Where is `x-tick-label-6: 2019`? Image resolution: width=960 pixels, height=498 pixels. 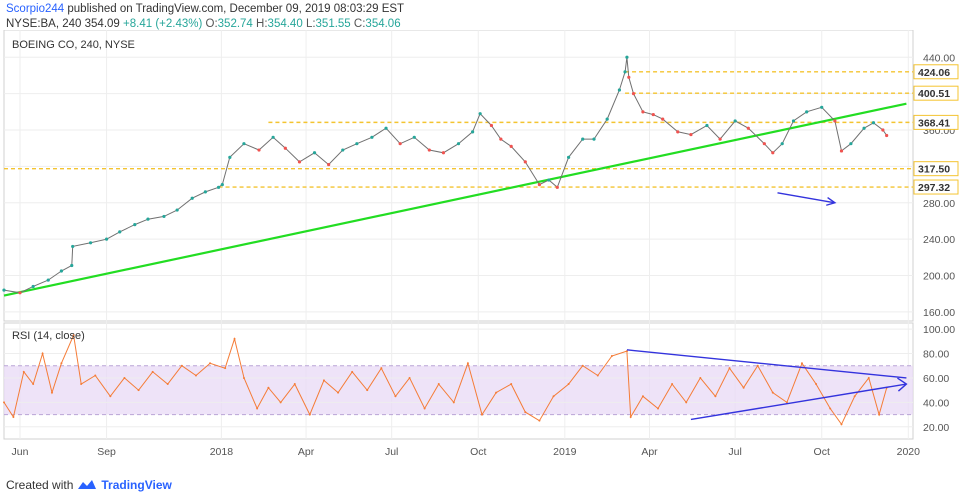
x-tick-label-6: 2019 is located at coordinates (565, 452).